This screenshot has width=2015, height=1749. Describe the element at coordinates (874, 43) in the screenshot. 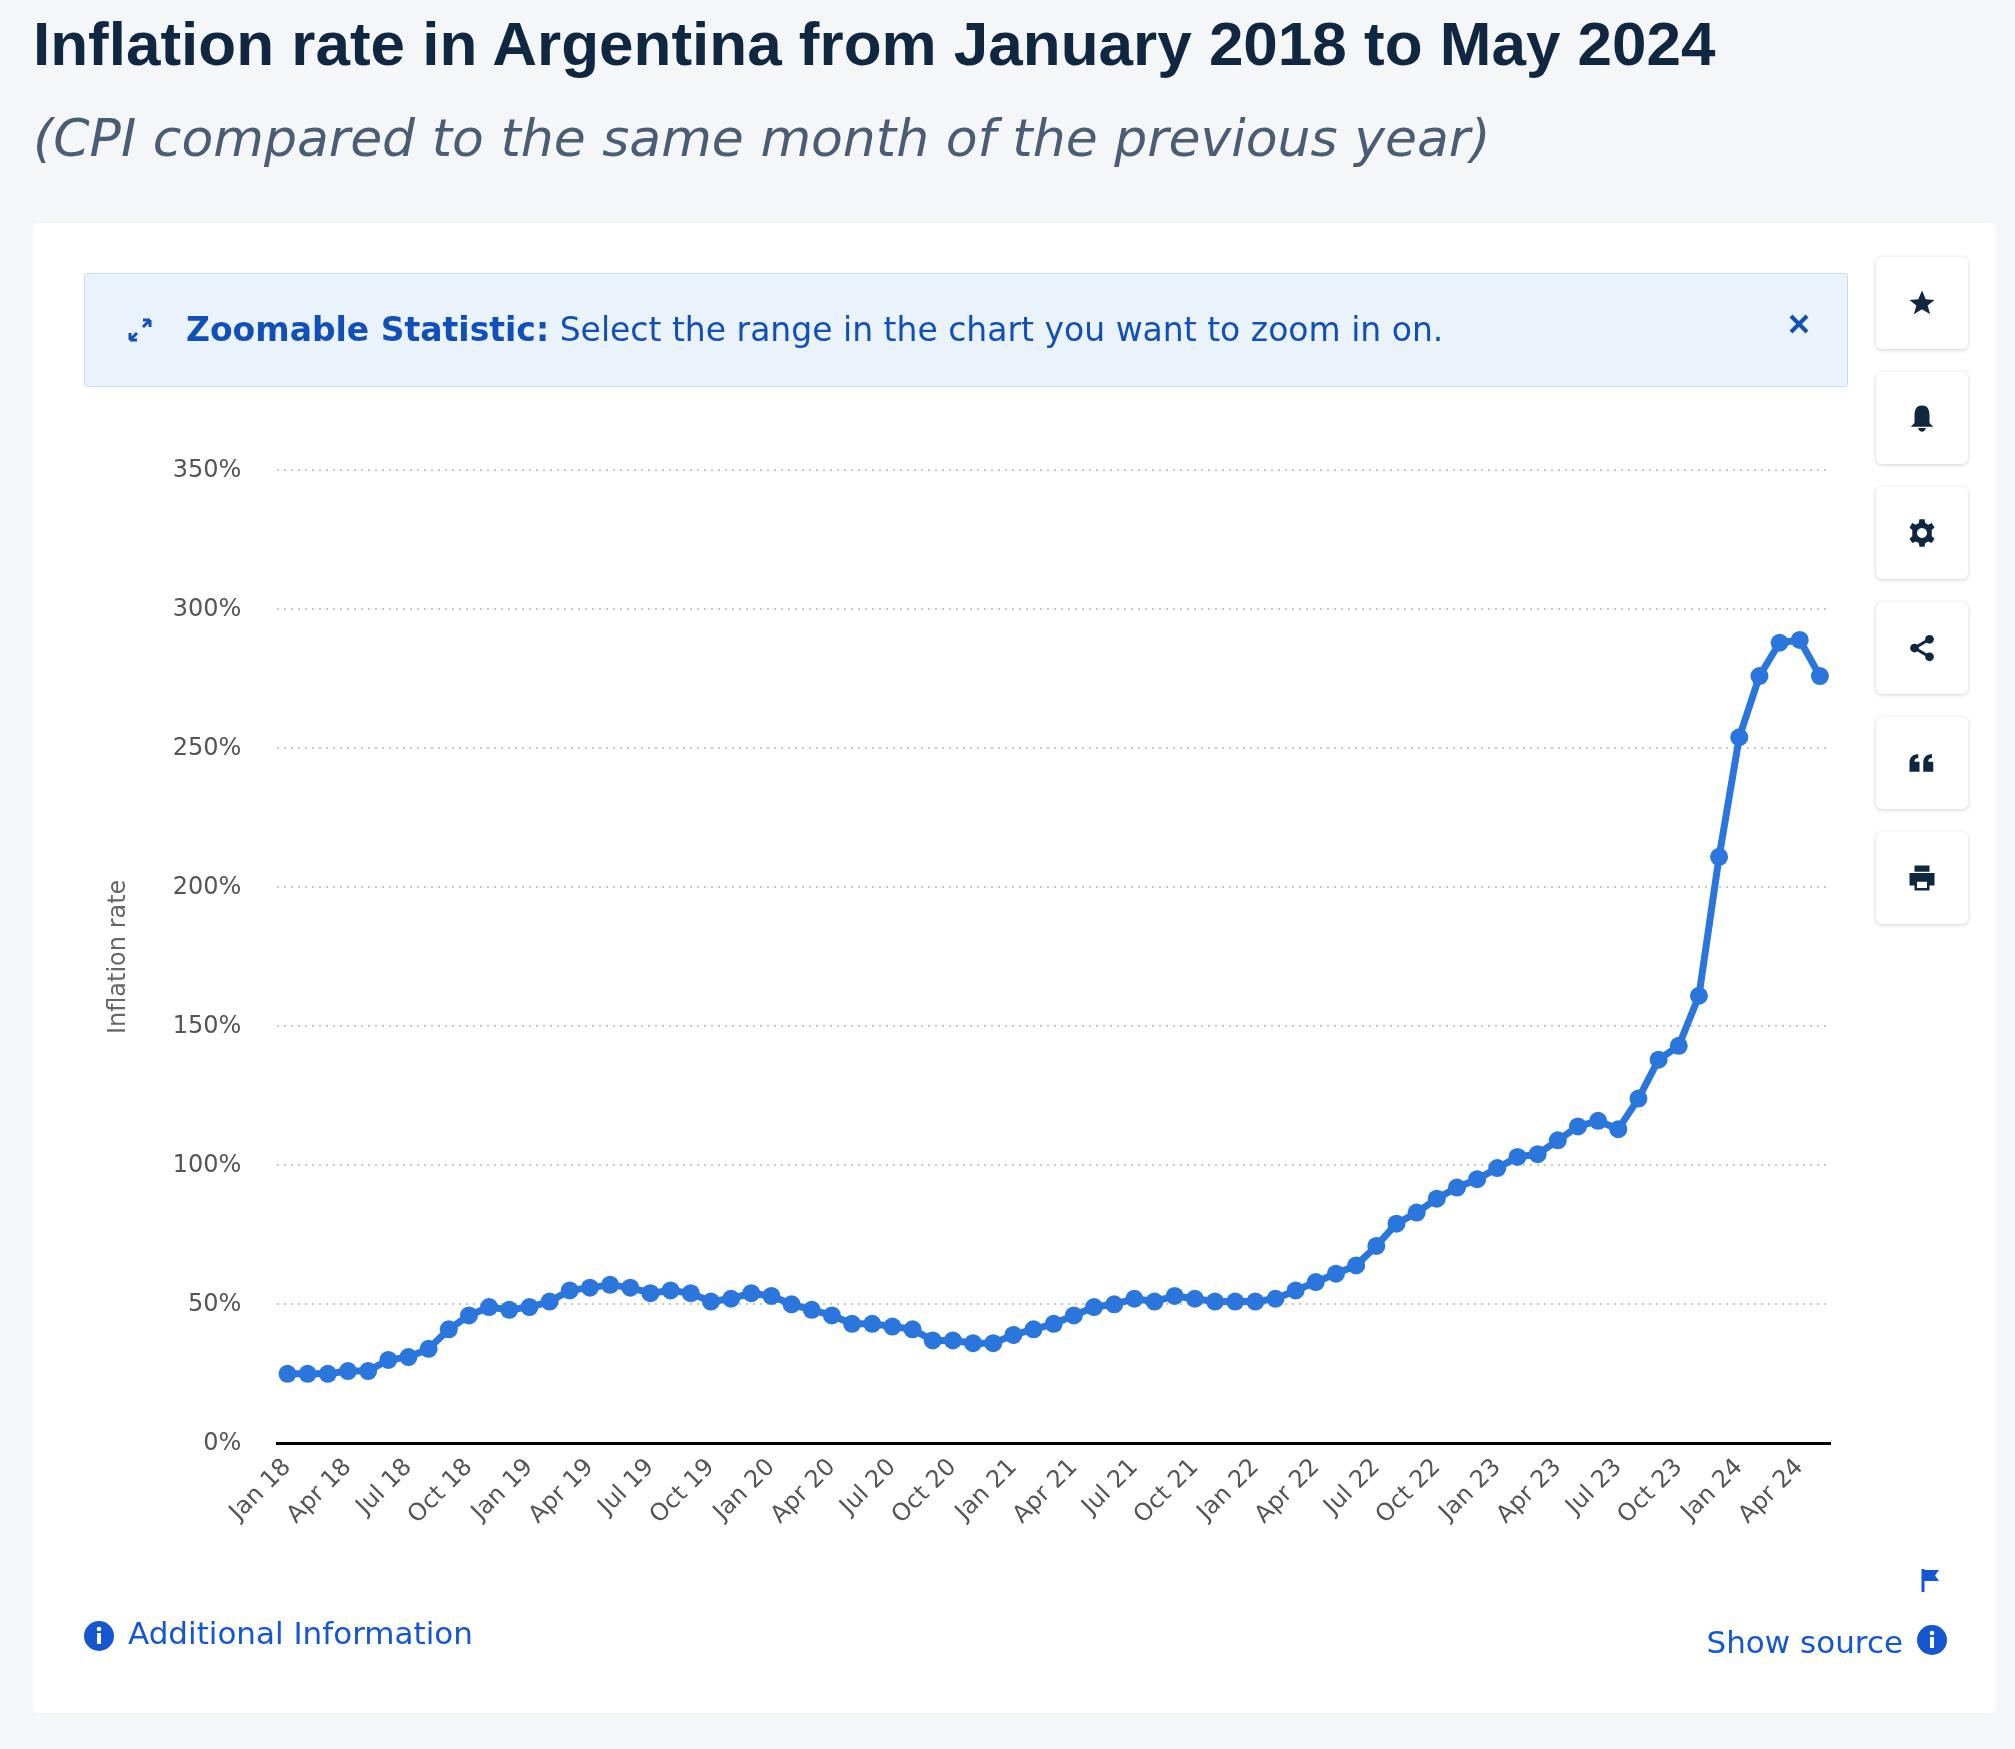

I see `chart-title: Inflation rate in Argentina from January 2018 to May 2024` at that location.